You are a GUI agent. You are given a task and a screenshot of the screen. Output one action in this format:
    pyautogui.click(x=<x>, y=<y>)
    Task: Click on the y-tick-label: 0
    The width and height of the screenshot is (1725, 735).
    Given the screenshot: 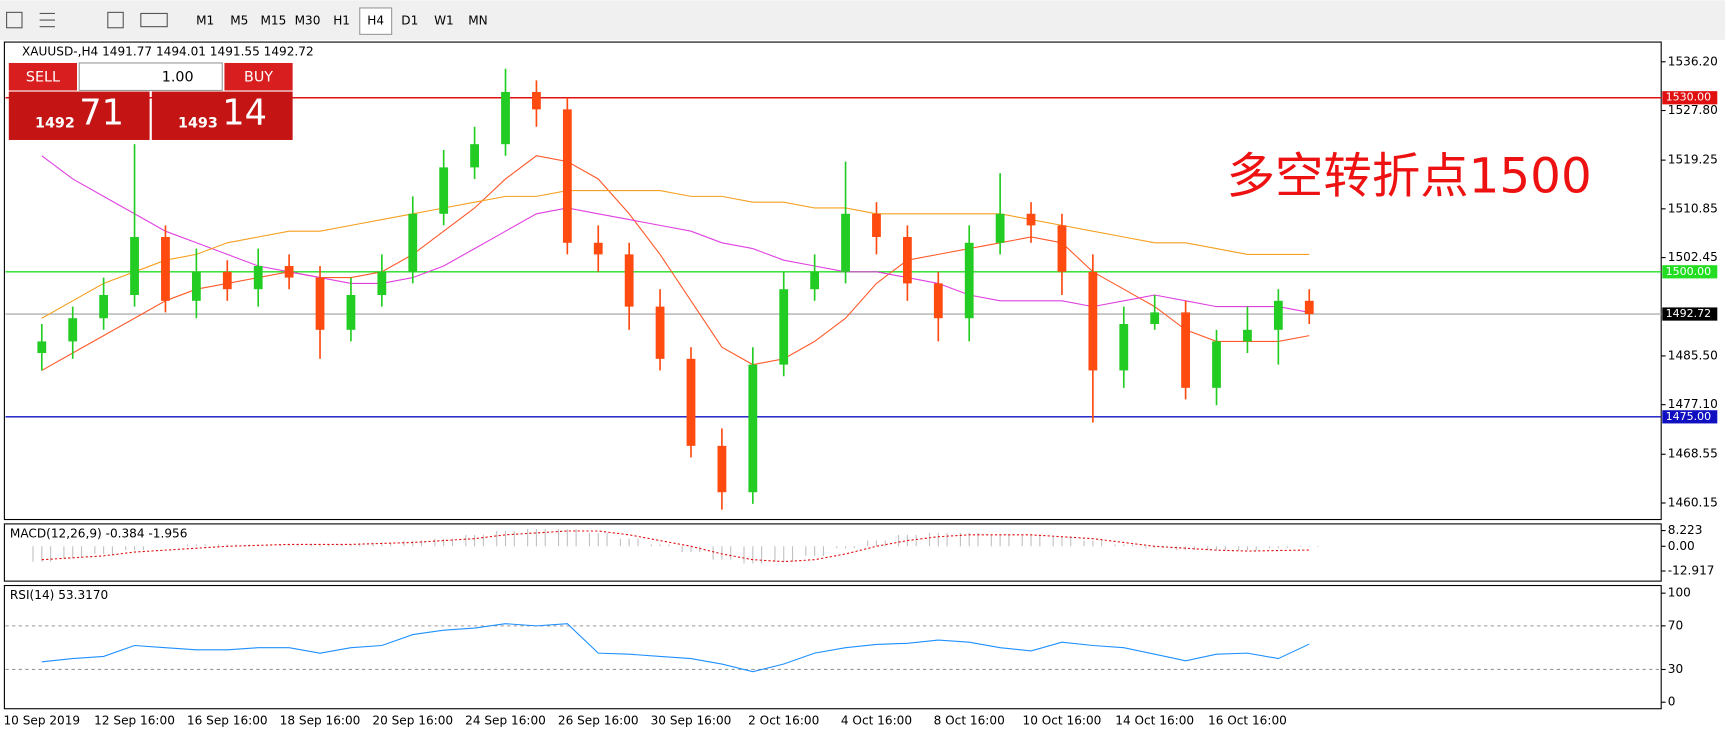 What is the action you would take?
    pyautogui.click(x=1672, y=702)
    